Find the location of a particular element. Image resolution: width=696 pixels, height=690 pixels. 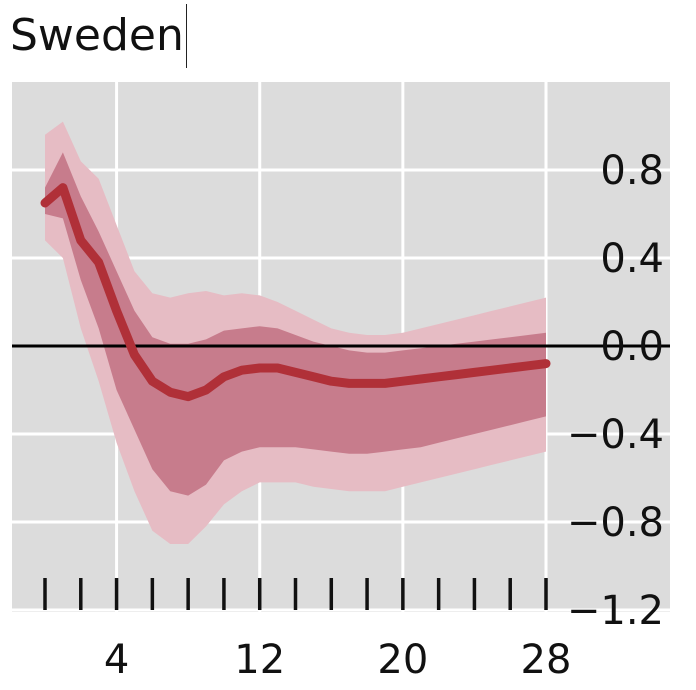

x-tick-labels: 4 12 20 28 is located at coordinates (338, 660).